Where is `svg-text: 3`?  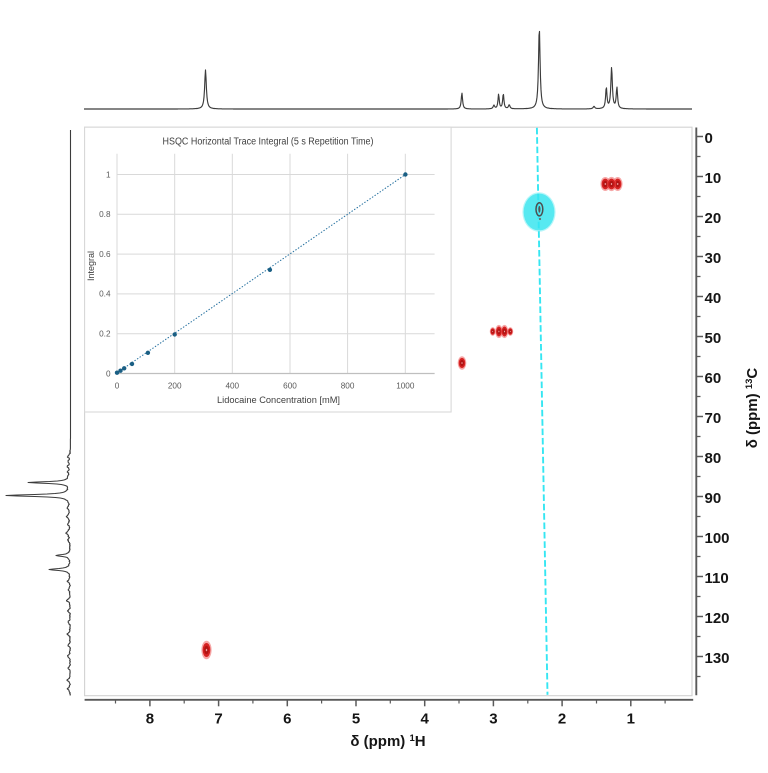 svg-text: 3 is located at coordinates (493, 719).